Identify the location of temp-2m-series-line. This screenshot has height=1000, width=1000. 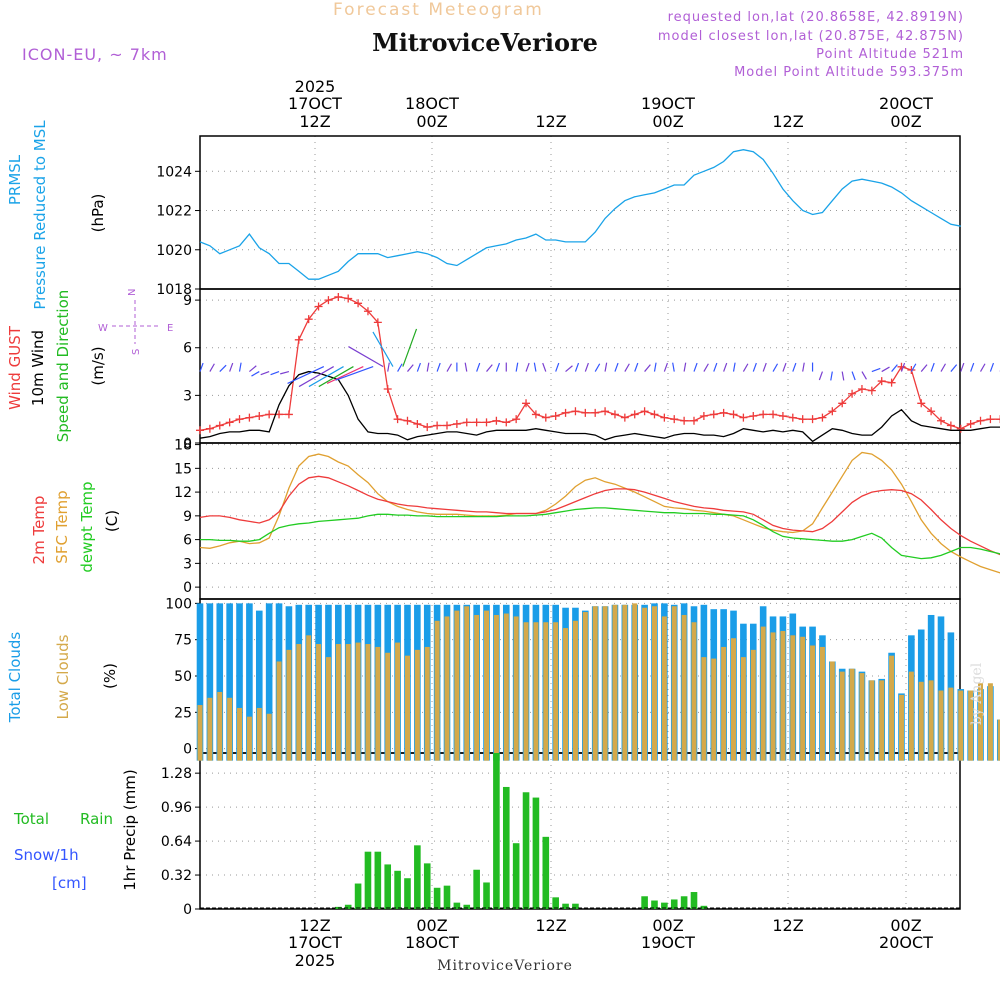
(599, 515).